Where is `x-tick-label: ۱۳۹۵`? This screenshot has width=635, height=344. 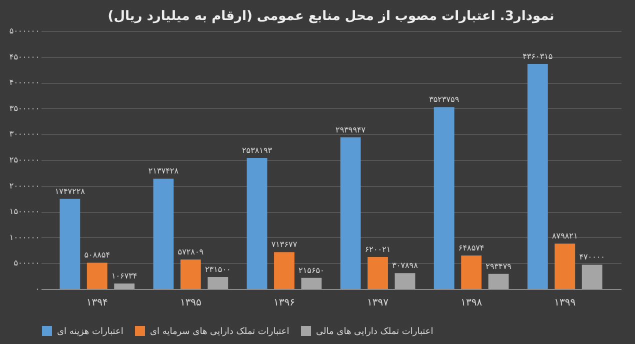 x-tick-label: ۱۳۹۵ is located at coordinates (191, 303).